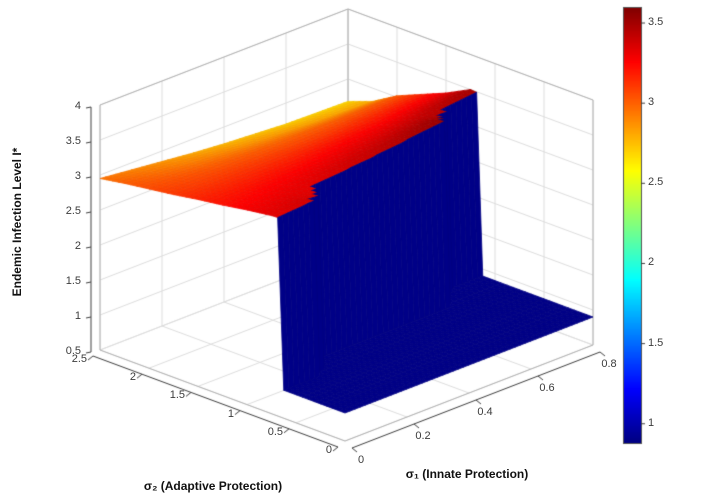 The image size is (720, 499). I want to click on z-axis-label: Endemic Infection Level I*, so click(17, 222).